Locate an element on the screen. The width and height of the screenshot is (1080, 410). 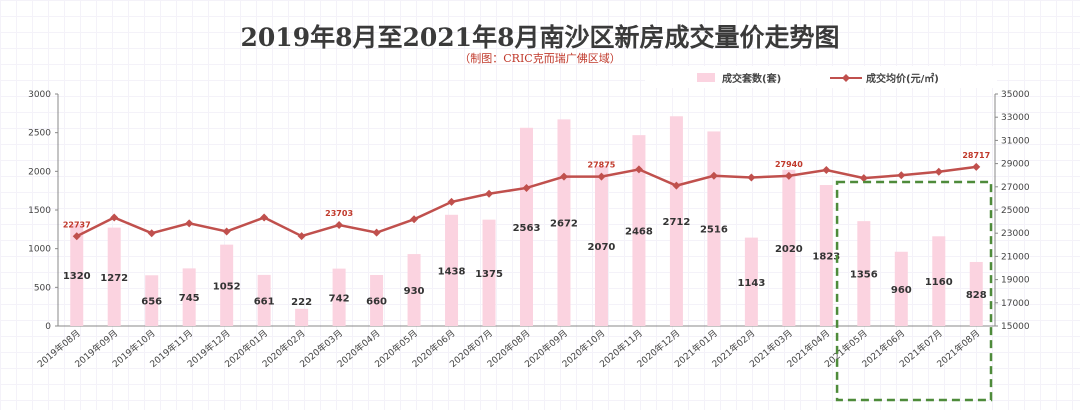
bar-data-label: 742 is located at coordinates (339, 298).